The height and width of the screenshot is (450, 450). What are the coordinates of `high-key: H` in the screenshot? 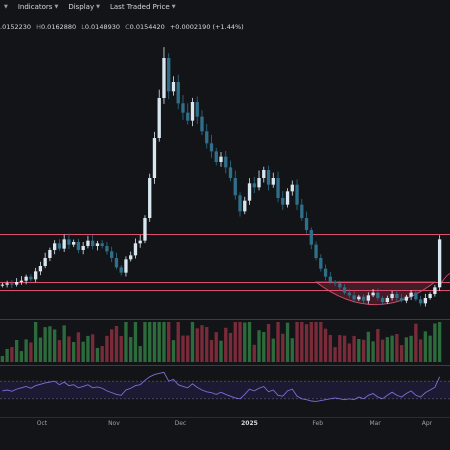 It's located at (38, 27).